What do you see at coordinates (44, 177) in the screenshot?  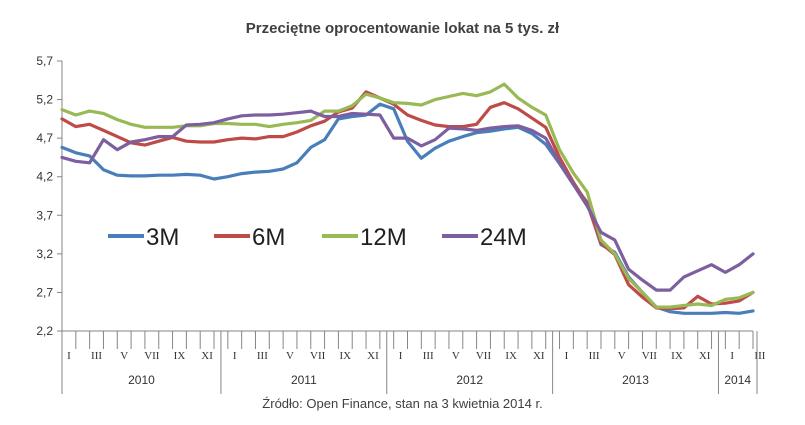 I see `y-tick-label: 4,2` at bounding box center [44, 177].